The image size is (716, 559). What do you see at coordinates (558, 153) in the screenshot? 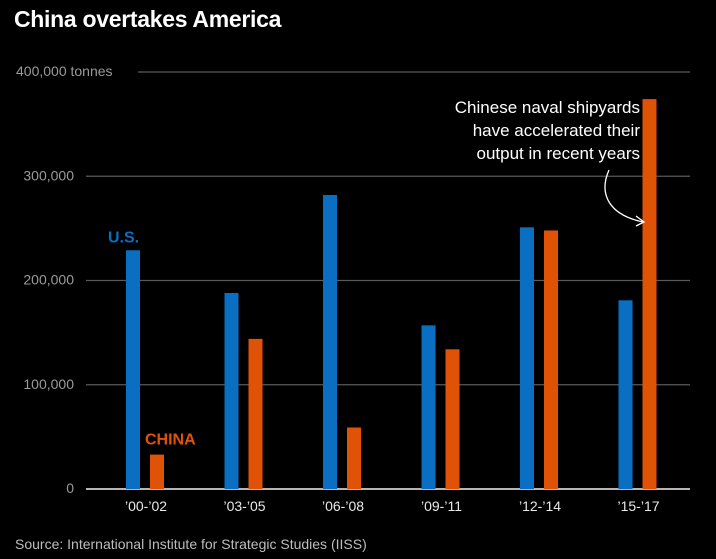
I see `annotation-line-3: output in recent years` at bounding box center [558, 153].